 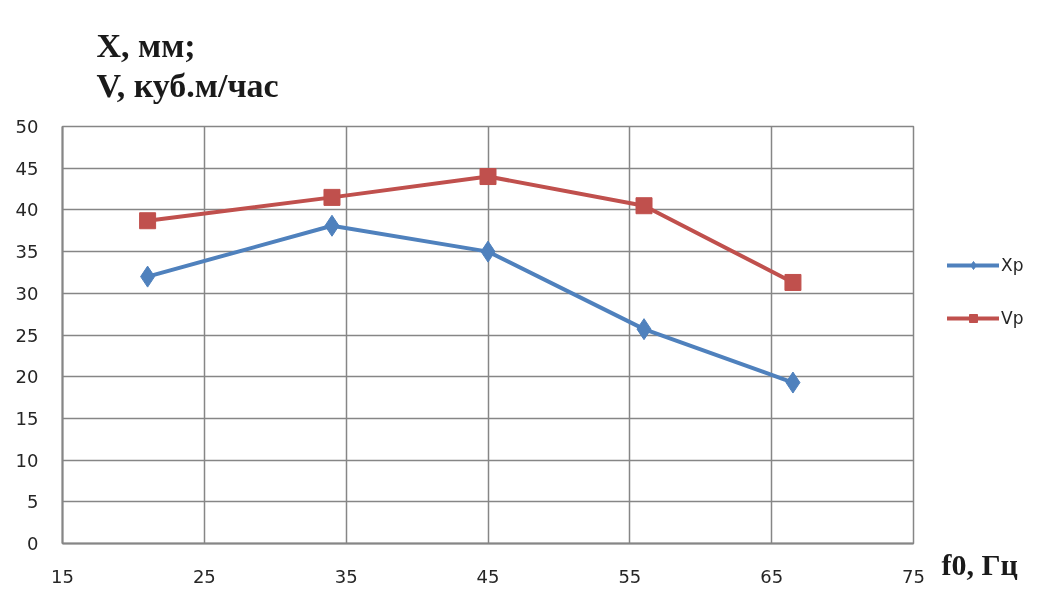 I want to click on y-tick-label: 10, so click(x=27, y=460).